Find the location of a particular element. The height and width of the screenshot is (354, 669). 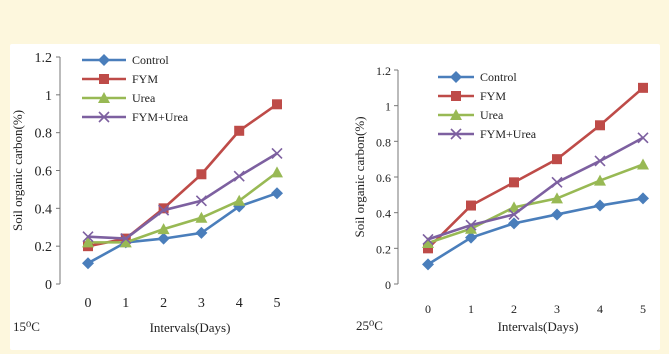

y-tick-label: 0.2 is located at coordinates (44, 247).